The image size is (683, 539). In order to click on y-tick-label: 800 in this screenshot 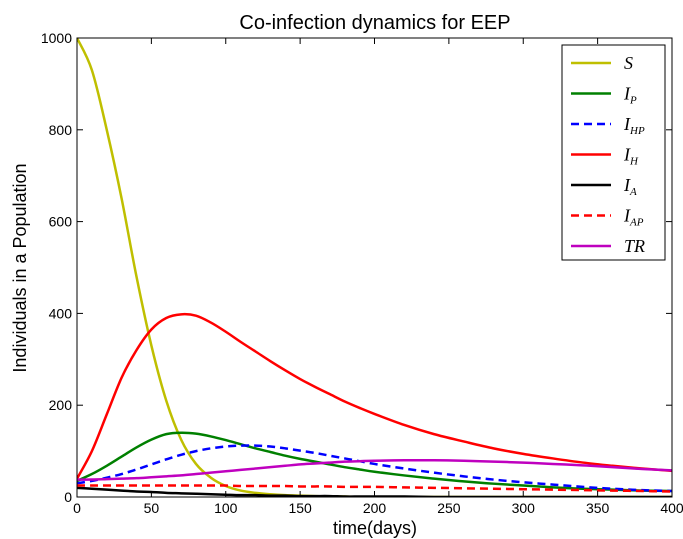, I will do `click(61, 130)`.